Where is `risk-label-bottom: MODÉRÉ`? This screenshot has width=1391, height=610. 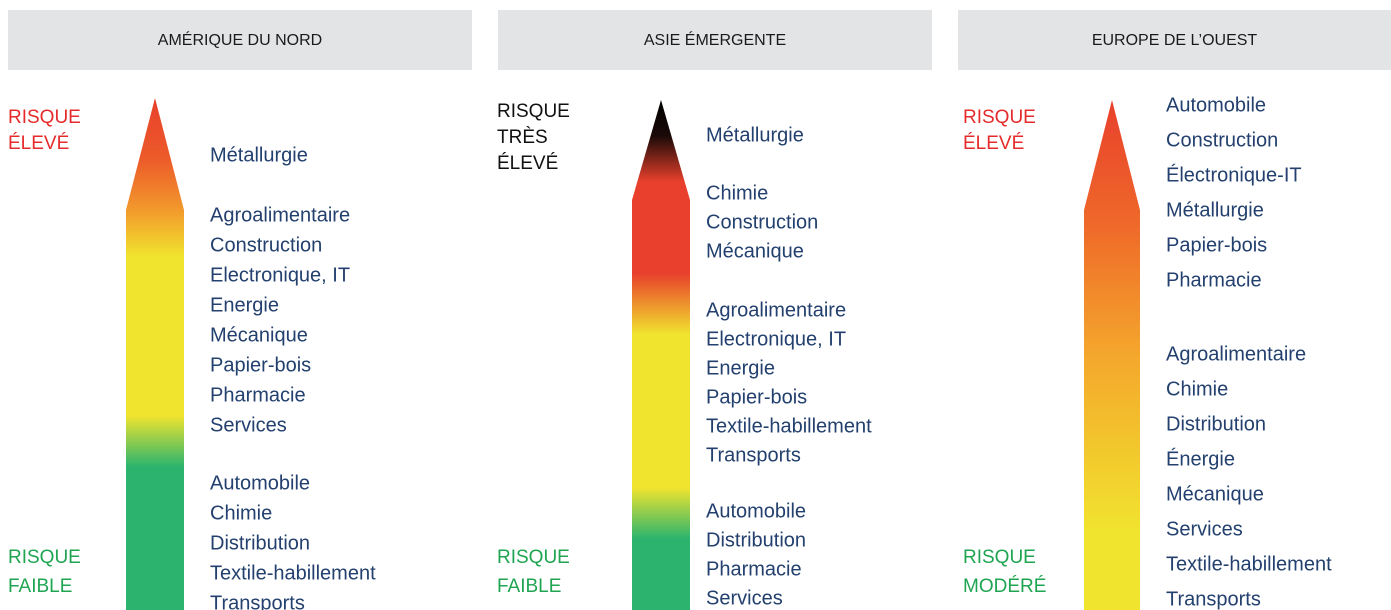 risk-label-bottom: MODÉRÉ is located at coordinates (1004, 586).